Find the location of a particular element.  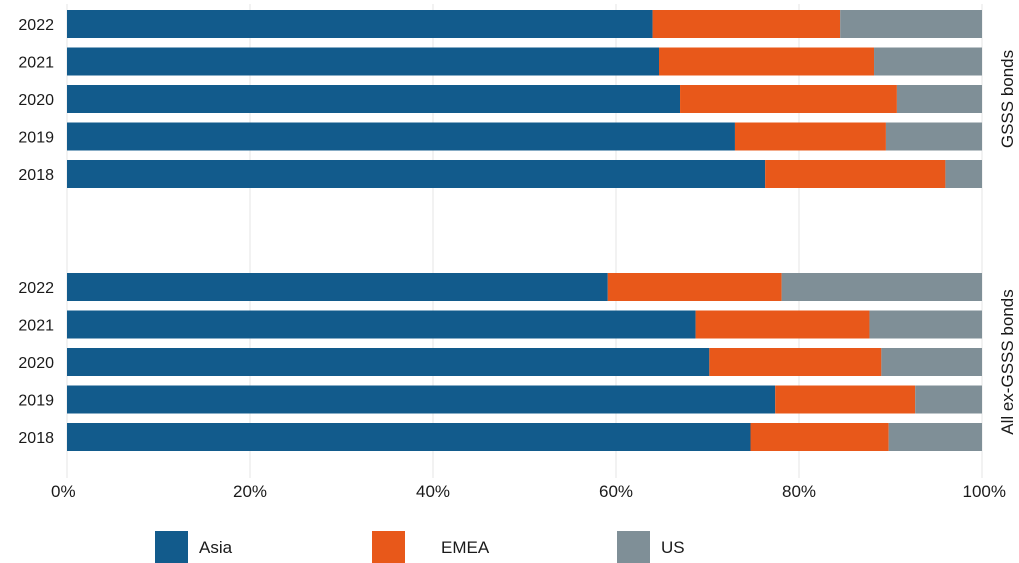

x-tick-label: 20% is located at coordinates (250, 491).